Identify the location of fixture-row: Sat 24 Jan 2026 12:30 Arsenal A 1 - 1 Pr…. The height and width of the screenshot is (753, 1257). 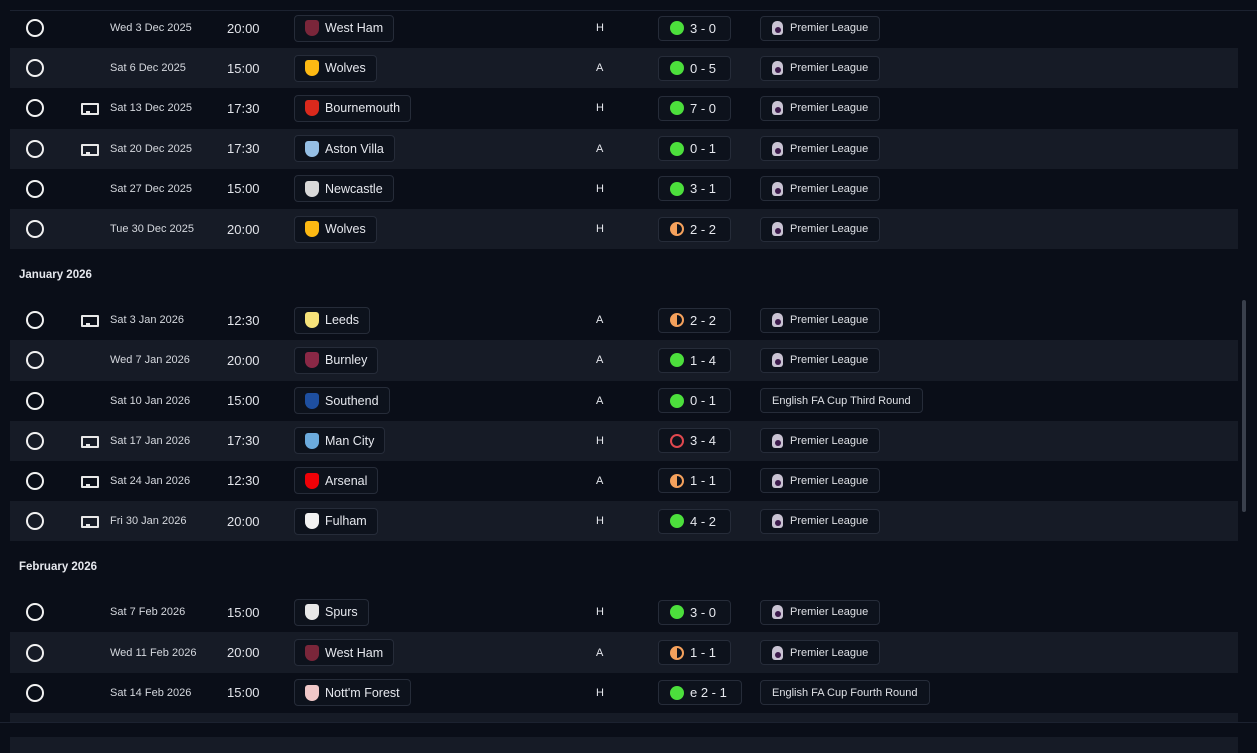
(624, 481).